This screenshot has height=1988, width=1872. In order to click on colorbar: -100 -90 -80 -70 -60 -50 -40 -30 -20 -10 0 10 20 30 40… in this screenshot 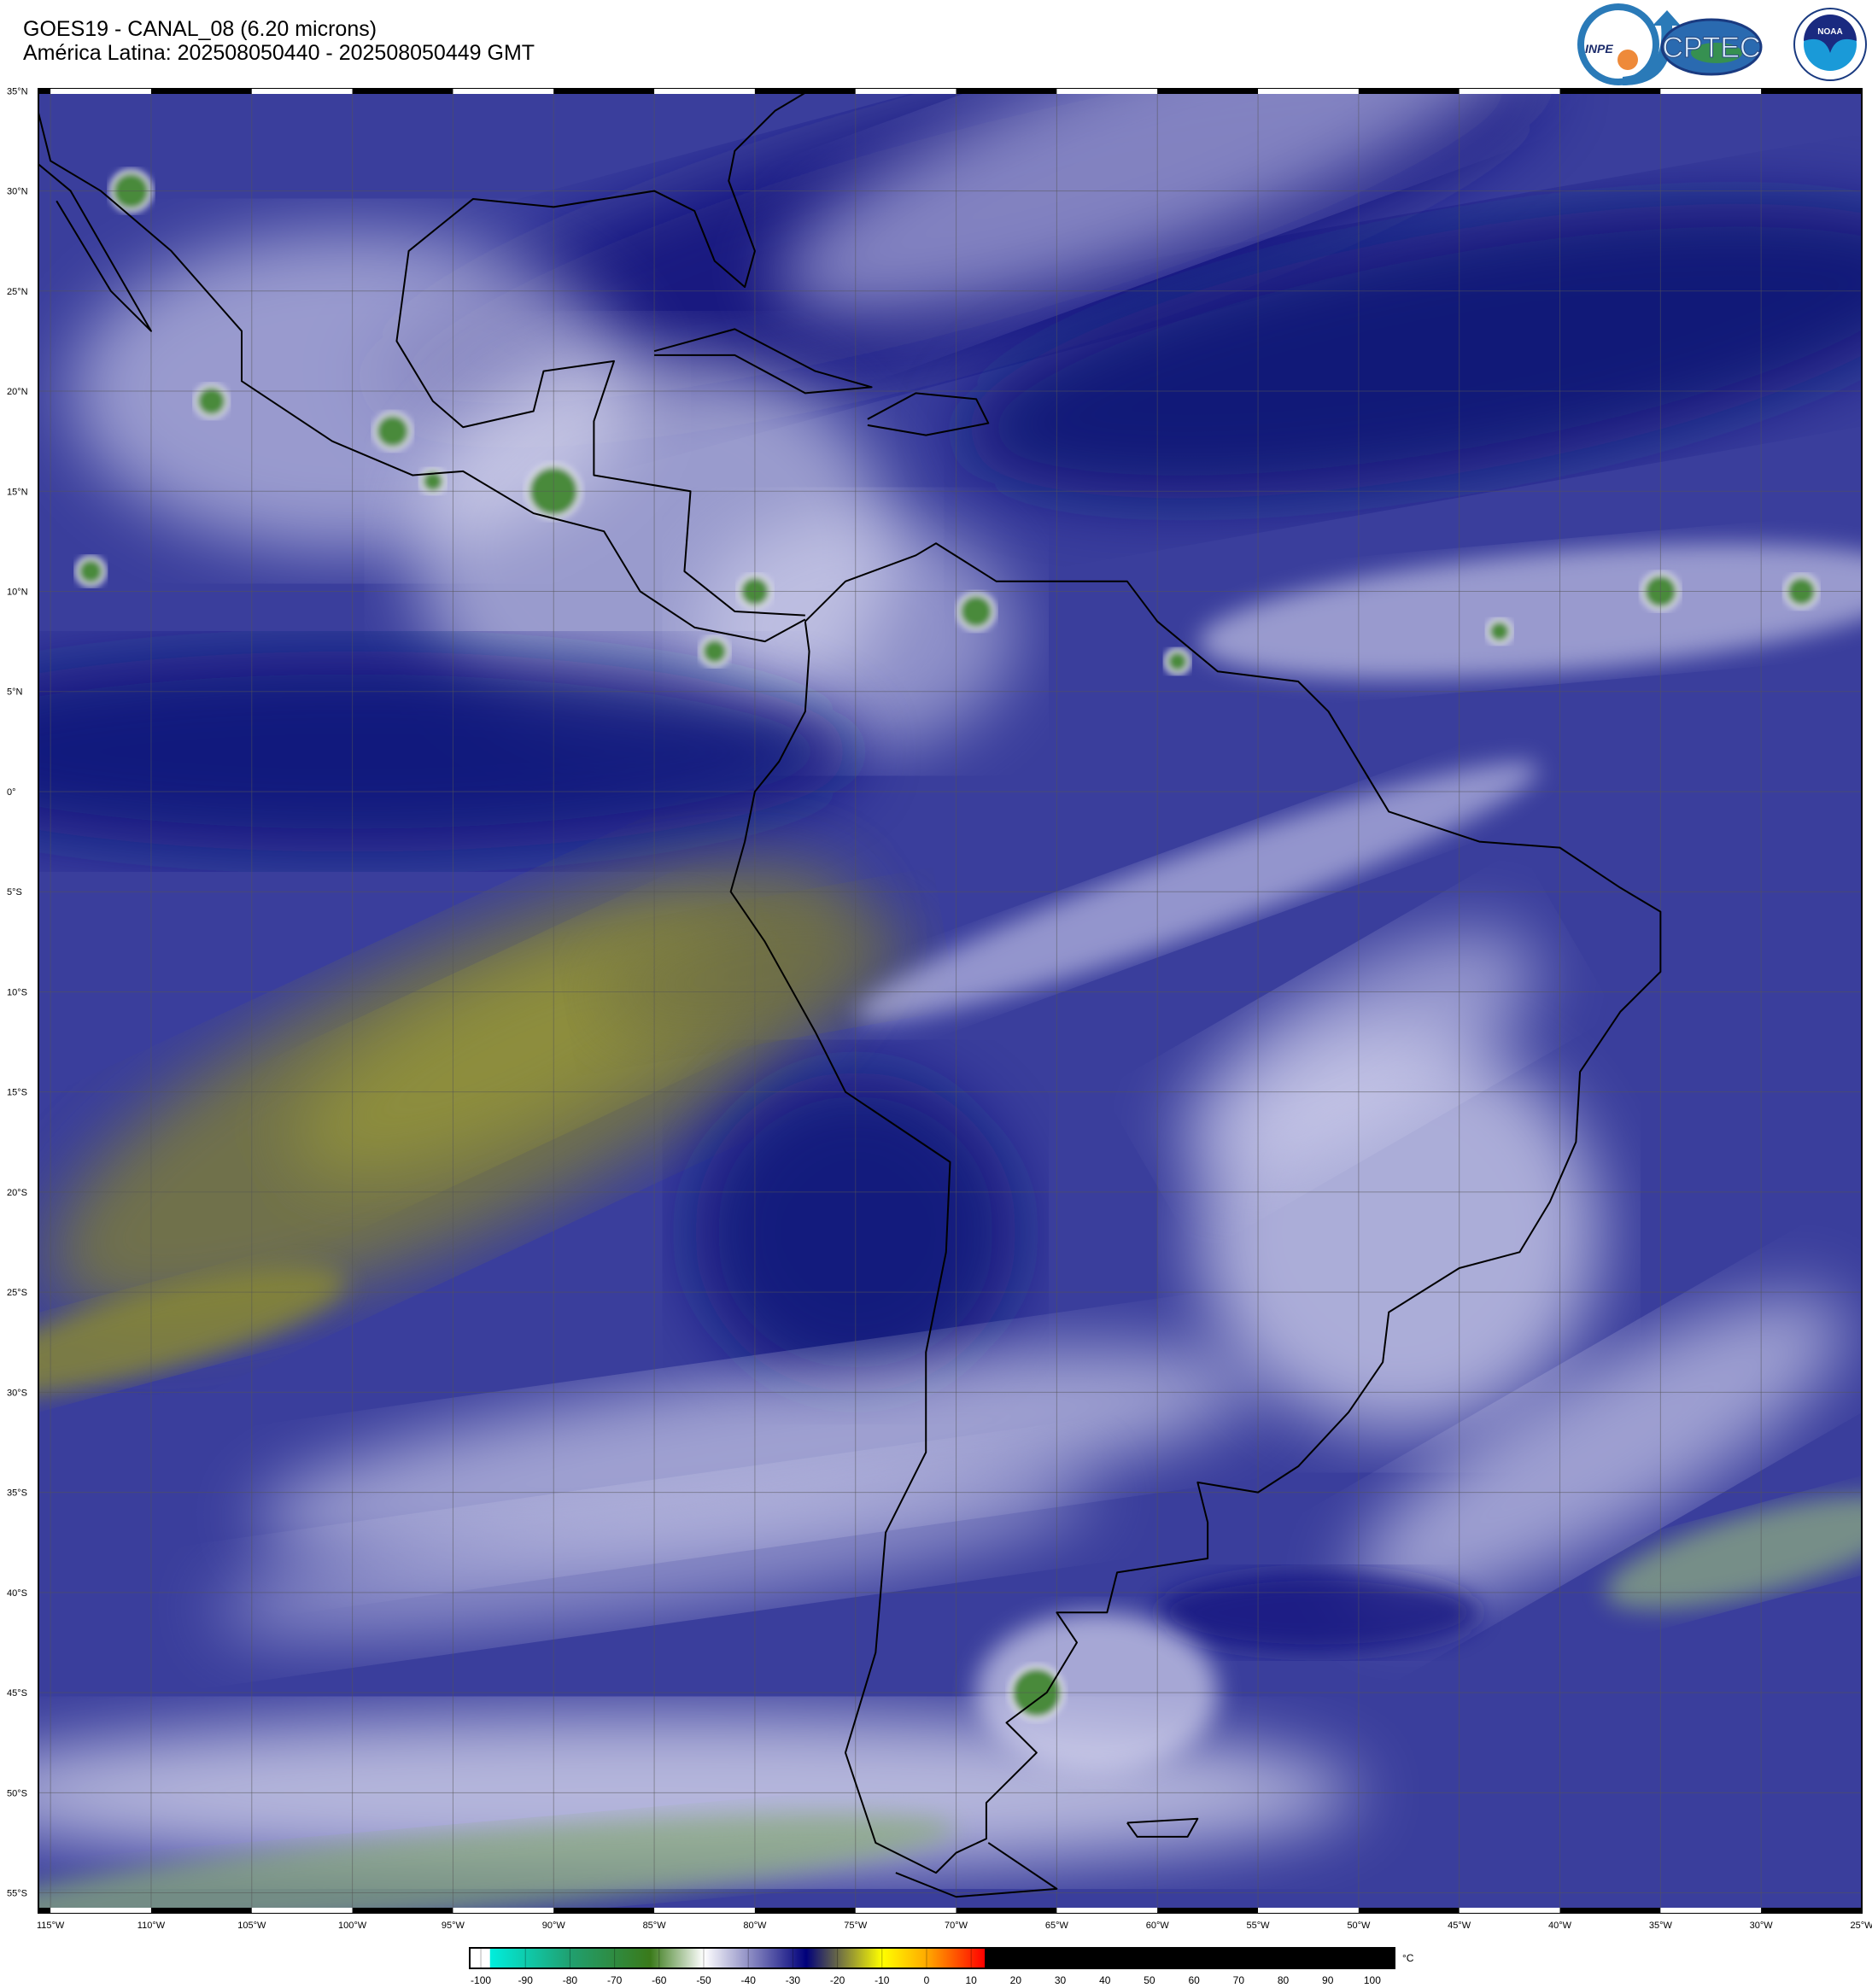, I will do `click(941, 1966)`.